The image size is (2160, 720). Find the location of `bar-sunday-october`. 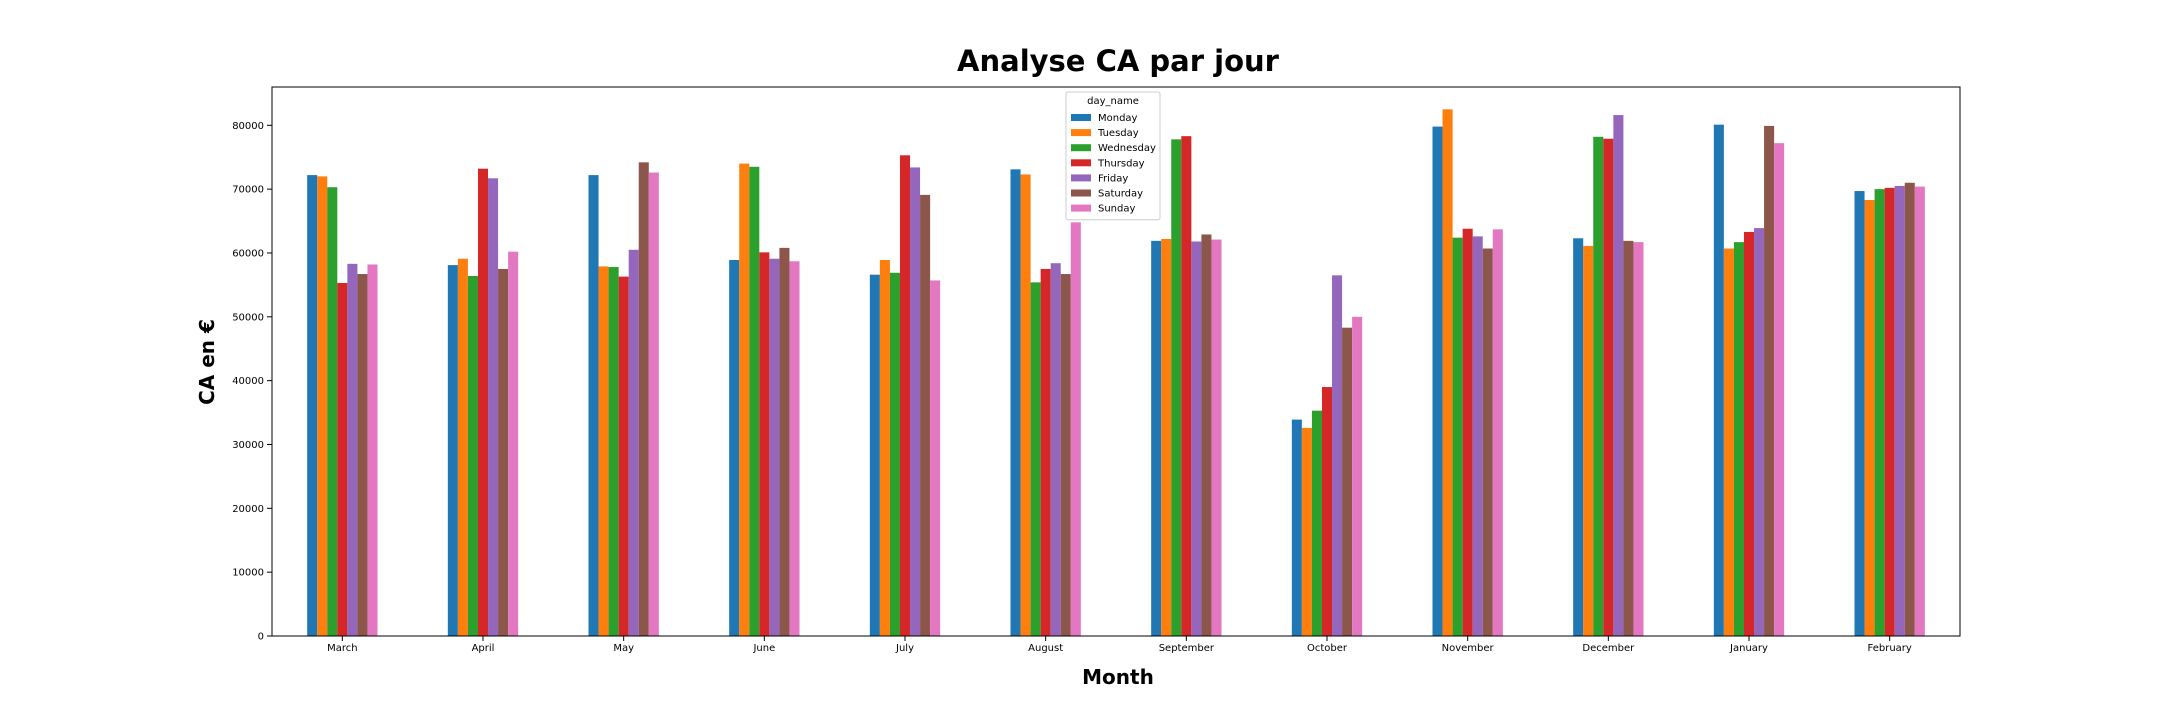

bar-sunday-october is located at coordinates (1357, 476).